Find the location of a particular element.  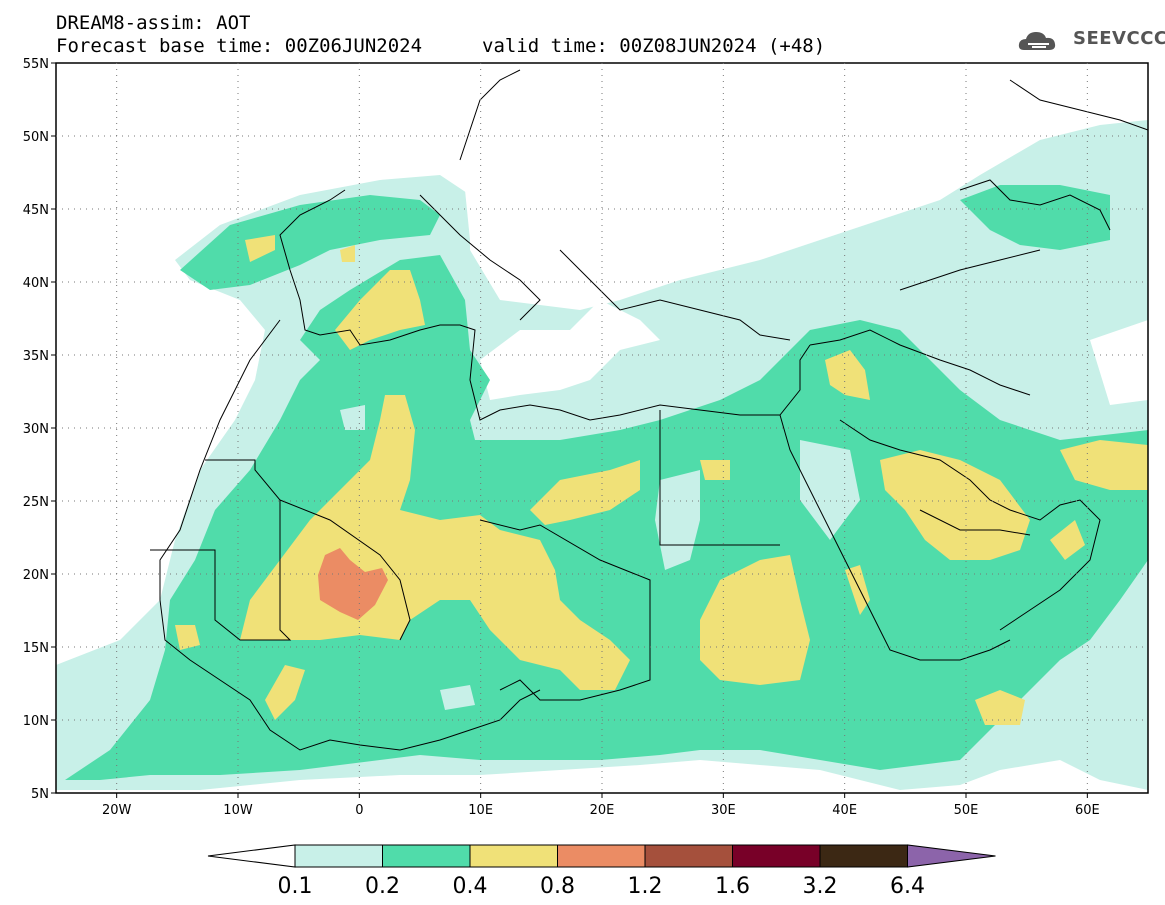

colorbar-label: 3.2 is located at coordinates (820, 886).